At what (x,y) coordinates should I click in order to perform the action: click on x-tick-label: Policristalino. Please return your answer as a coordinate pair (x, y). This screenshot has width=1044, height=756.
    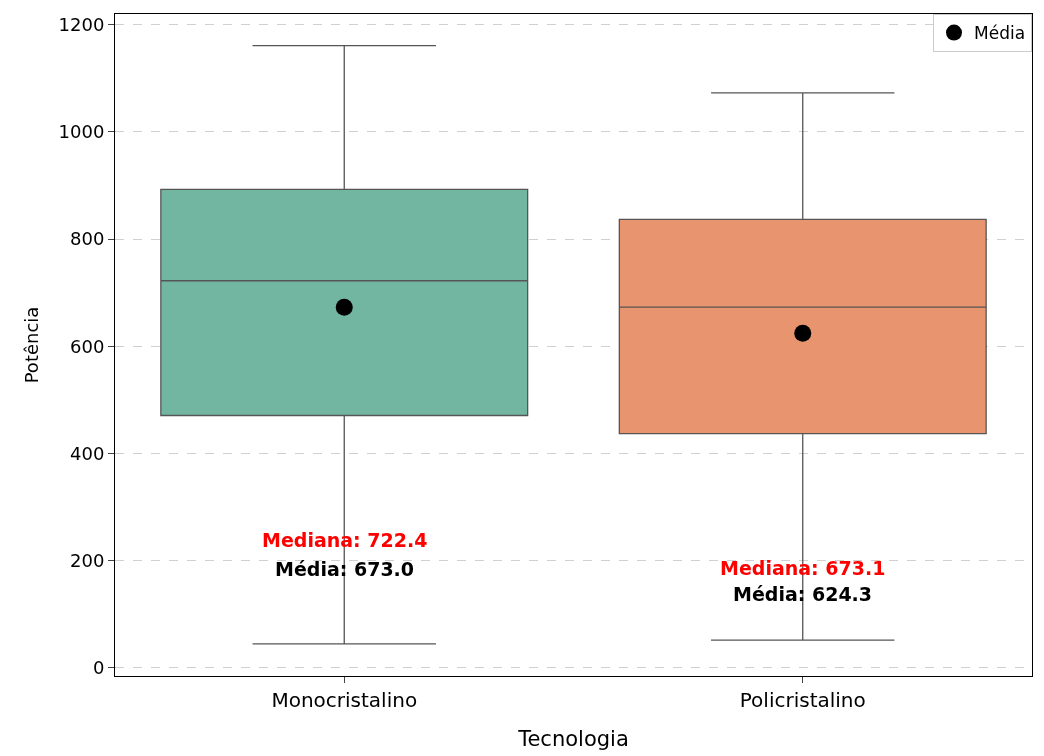
    Looking at the image, I should click on (802, 700).